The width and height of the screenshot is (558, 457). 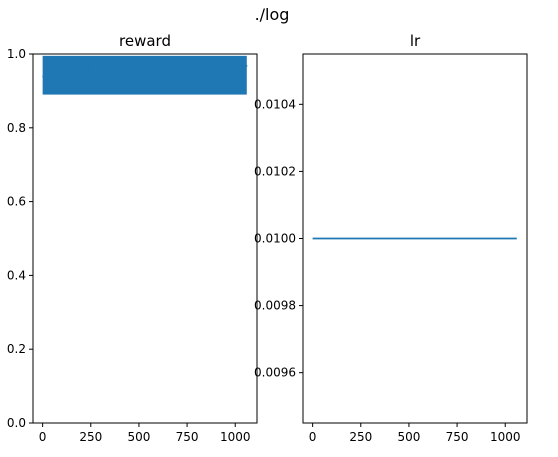 What do you see at coordinates (16, 128) in the screenshot?
I see `y-tick-label: 0.8` at bounding box center [16, 128].